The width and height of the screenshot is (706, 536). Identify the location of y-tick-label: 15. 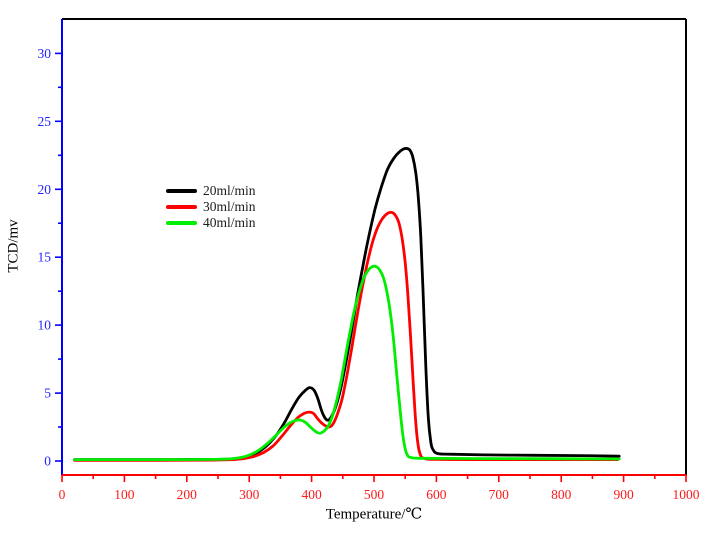
(45, 257).